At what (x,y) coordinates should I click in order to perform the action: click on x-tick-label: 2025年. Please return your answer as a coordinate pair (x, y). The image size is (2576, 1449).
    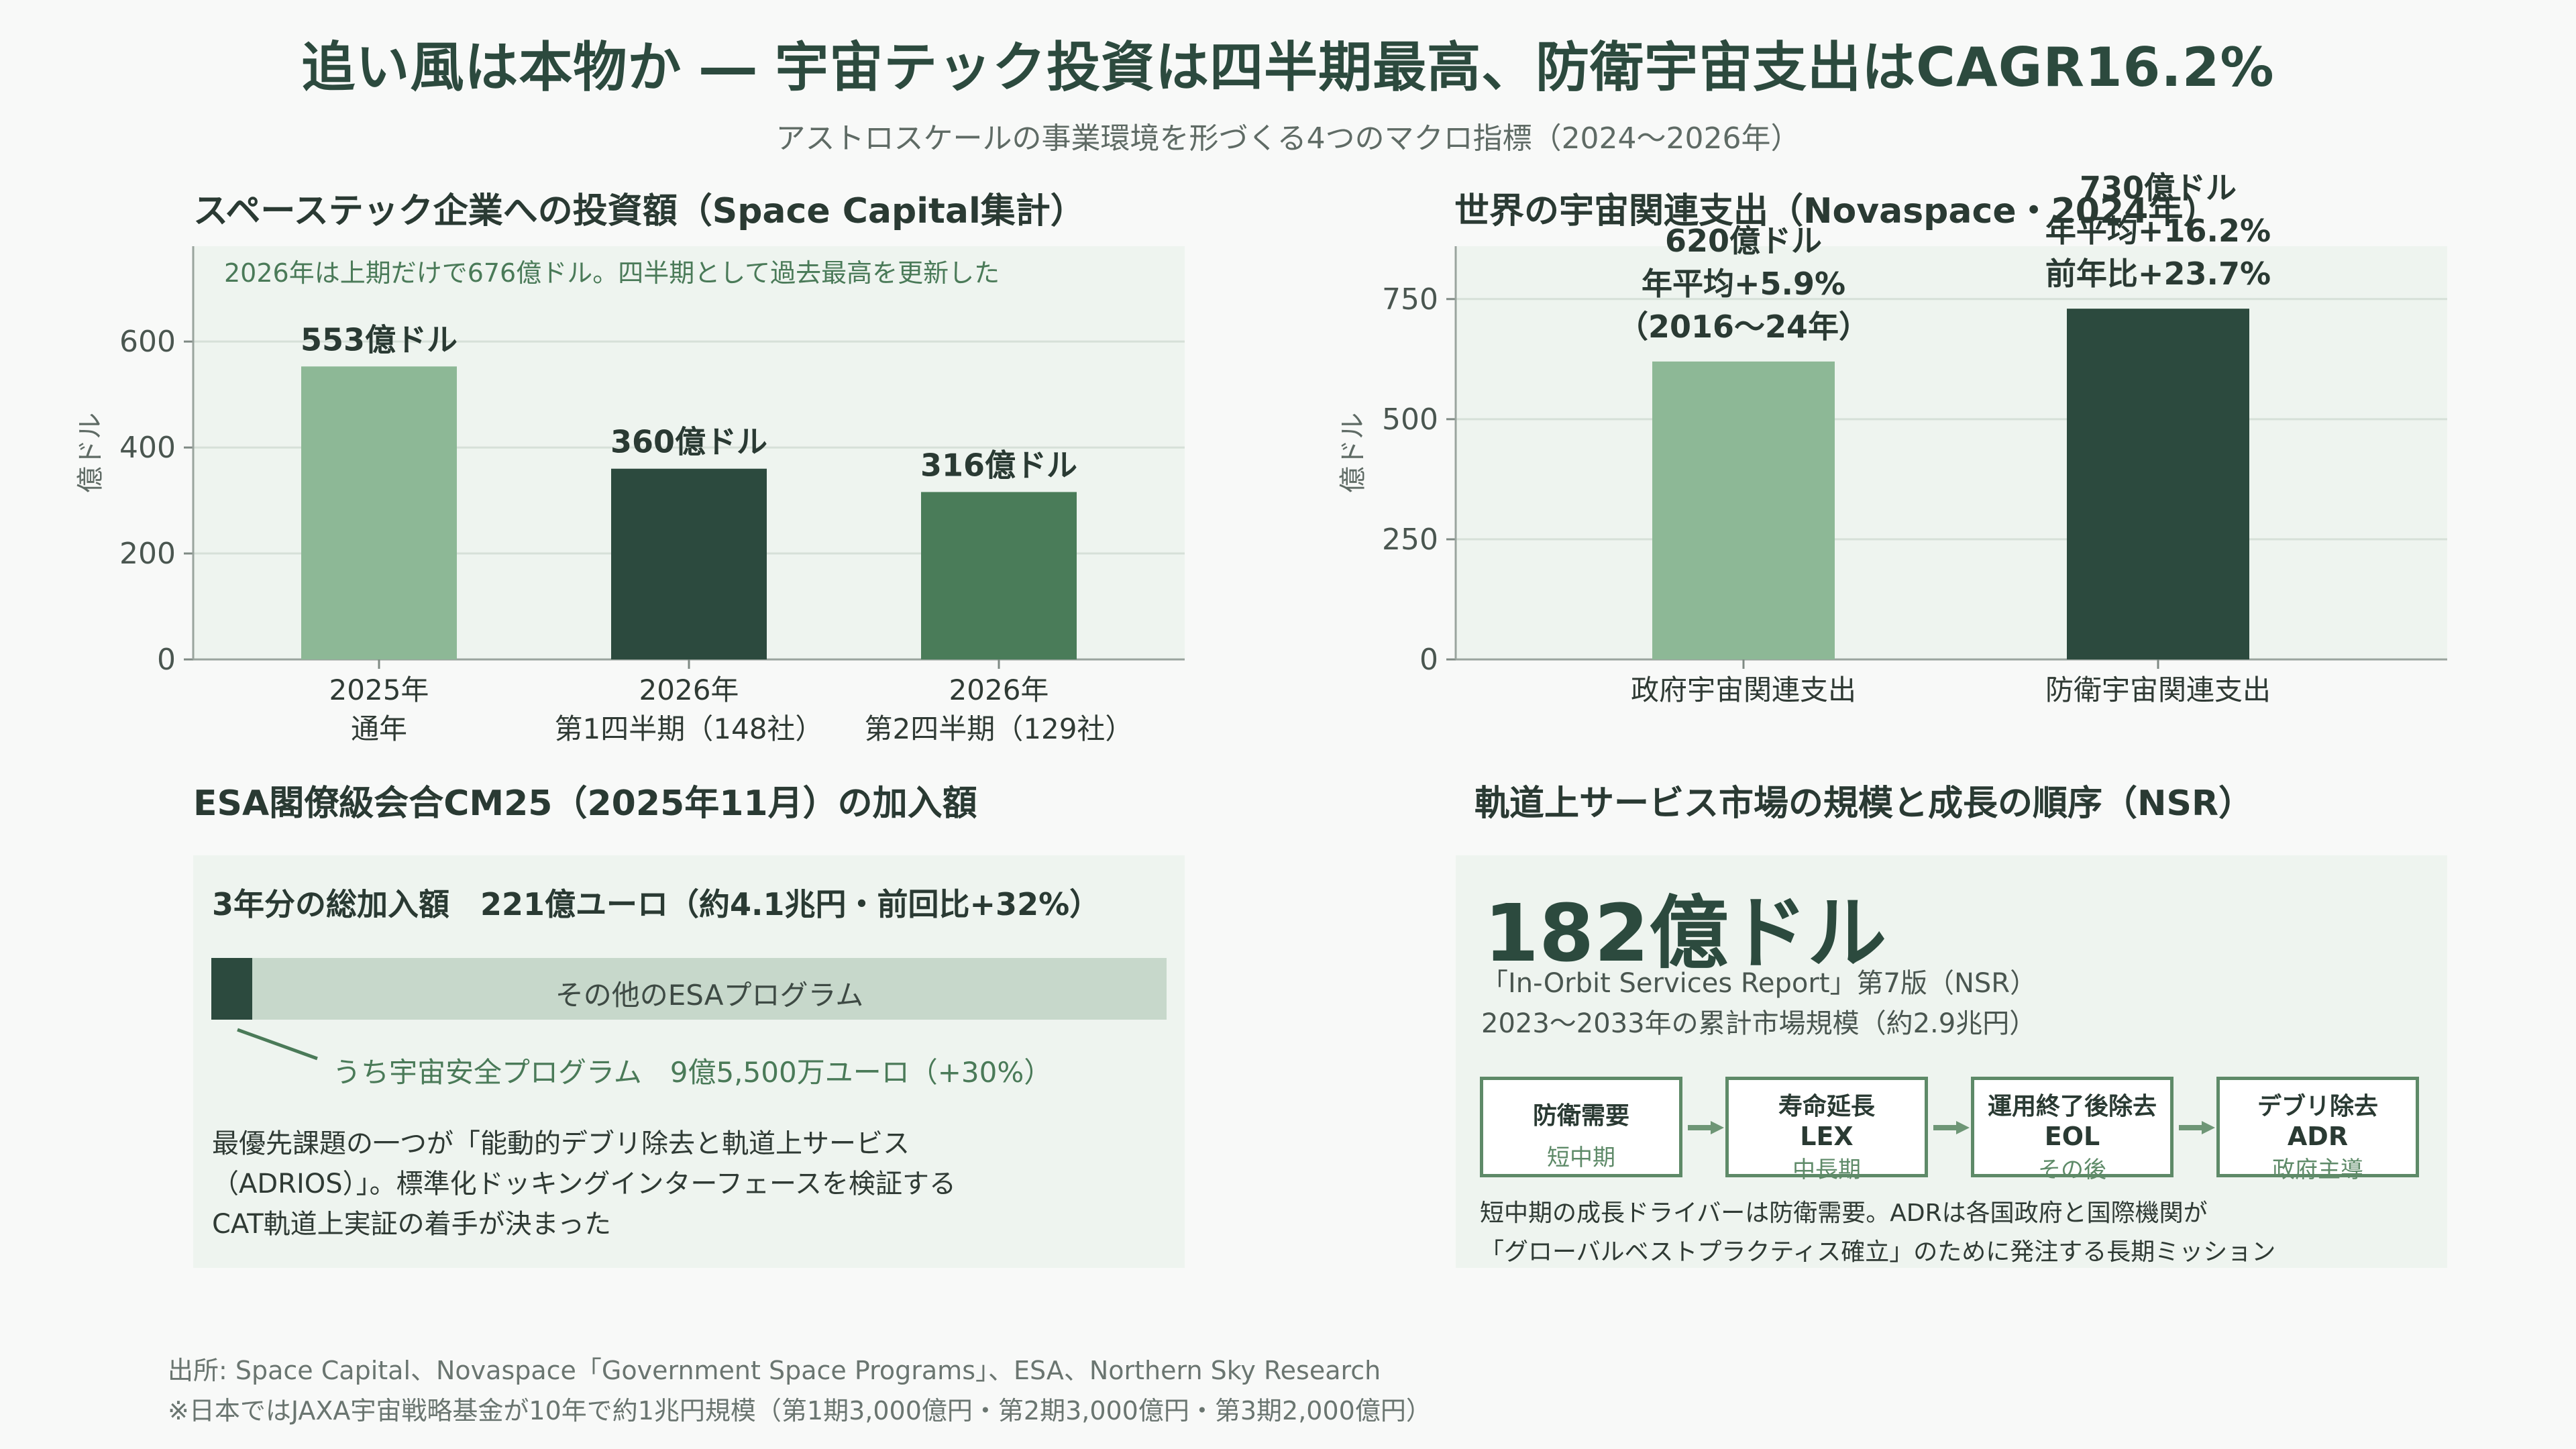
    Looking at the image, I should click on (379, 690).